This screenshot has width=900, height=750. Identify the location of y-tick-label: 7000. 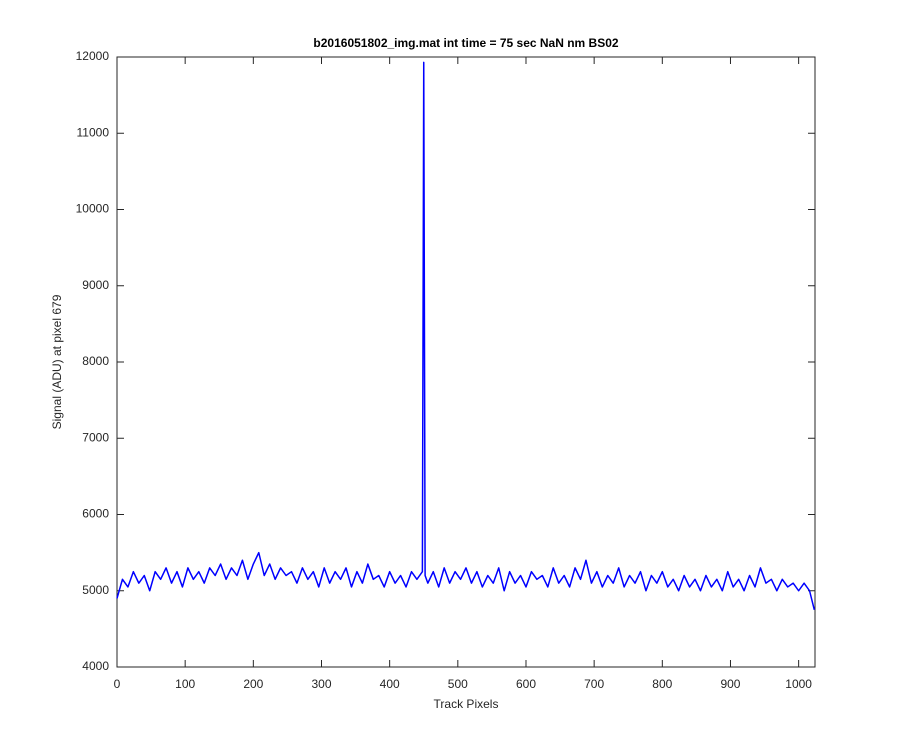
(95, 437).